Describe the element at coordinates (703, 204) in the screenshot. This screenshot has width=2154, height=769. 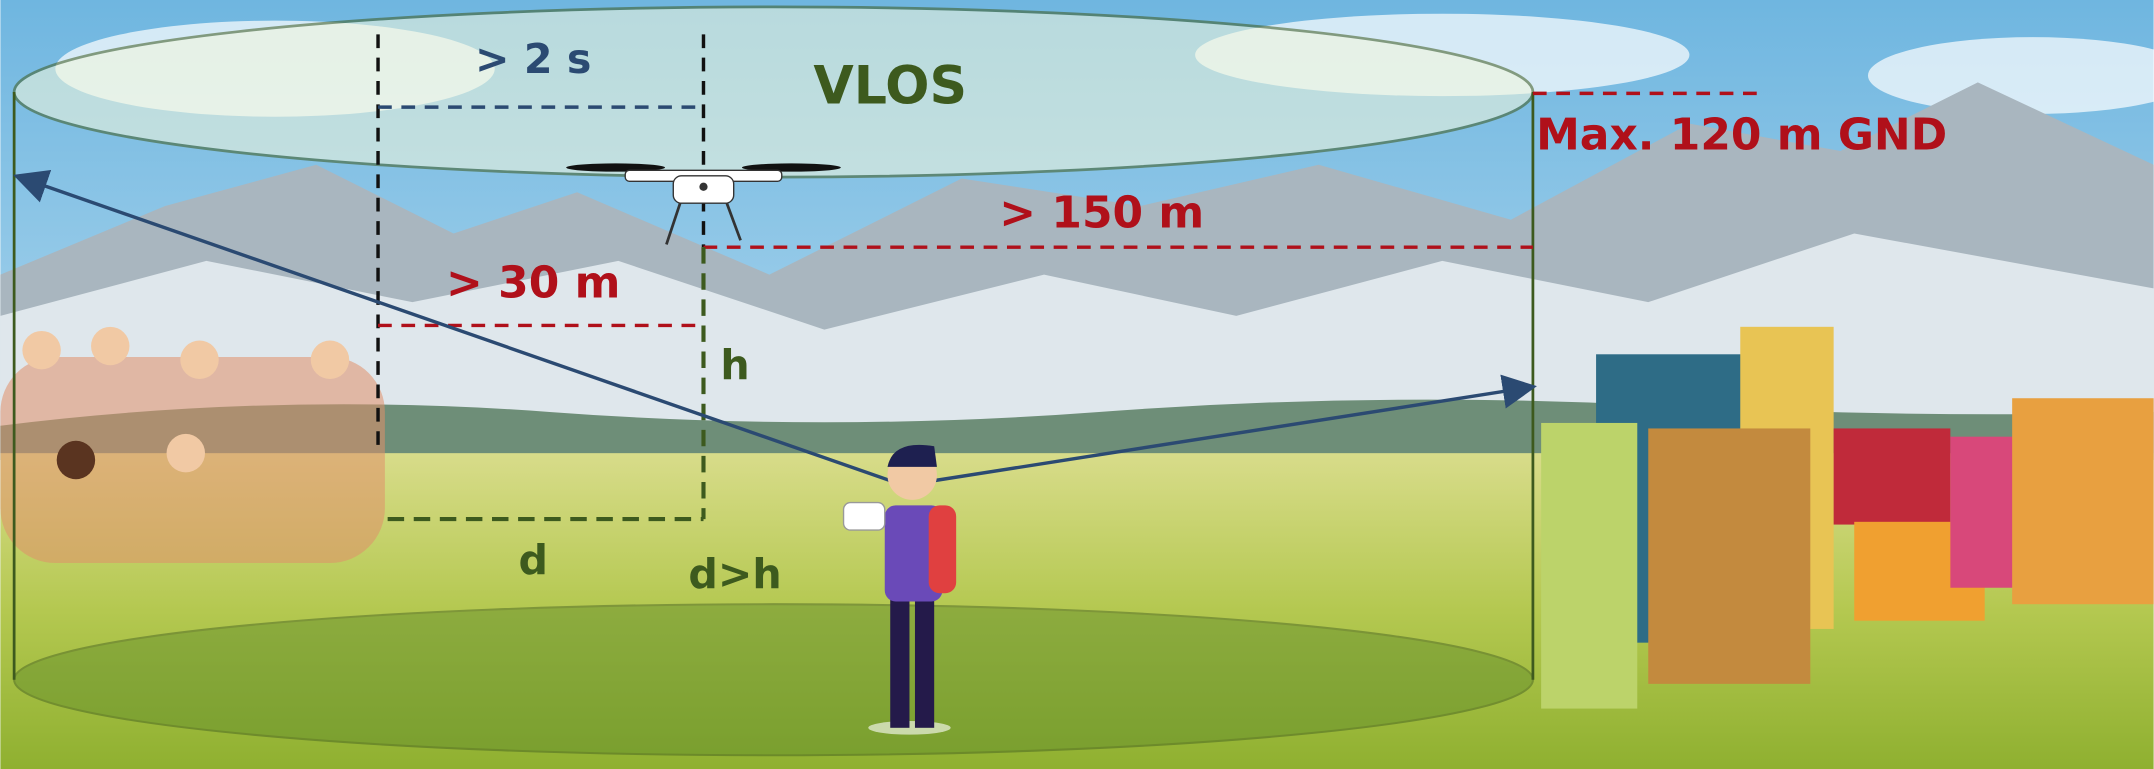
I see `drone` at that location.